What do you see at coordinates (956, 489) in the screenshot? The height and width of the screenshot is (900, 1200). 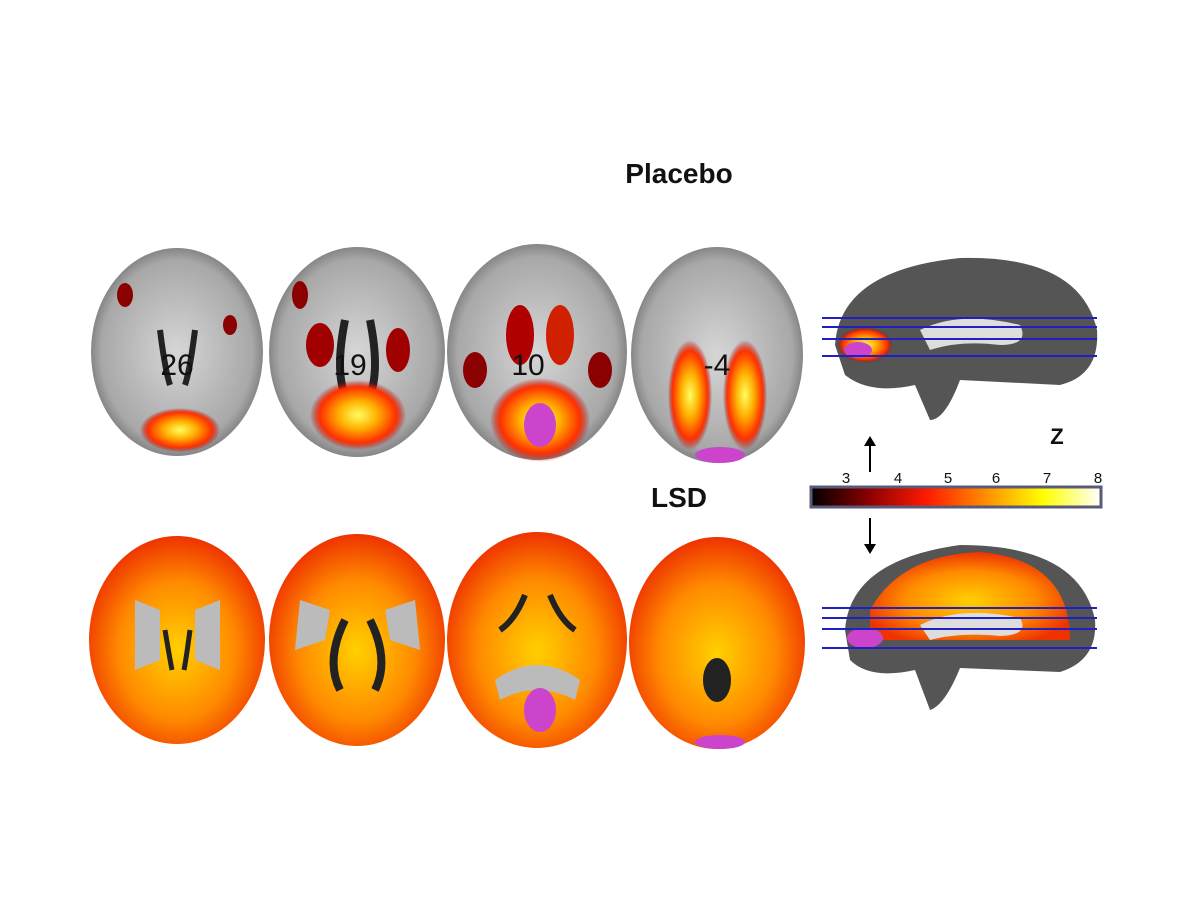 I see `colorbar: 3 4 5 6 7 8` at bounding box center [956, 489].